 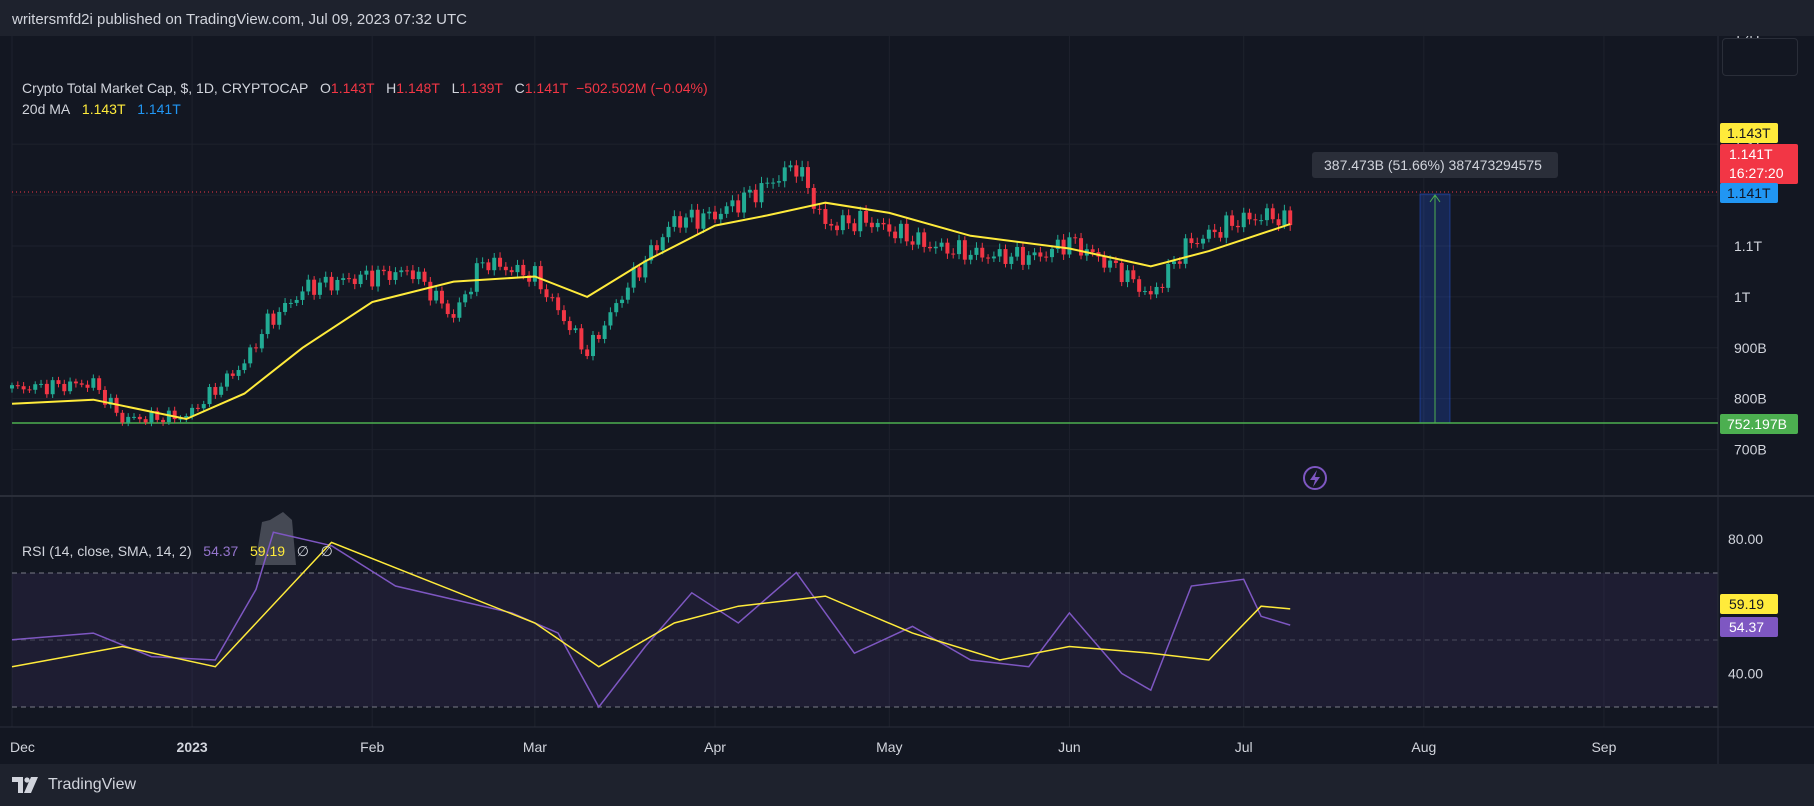 What do you see at coordinates (101, 109) in the screenshot?
I see `ma-legend: 20d MA 1.143T 1.141T` at bounding box center [101, 109].